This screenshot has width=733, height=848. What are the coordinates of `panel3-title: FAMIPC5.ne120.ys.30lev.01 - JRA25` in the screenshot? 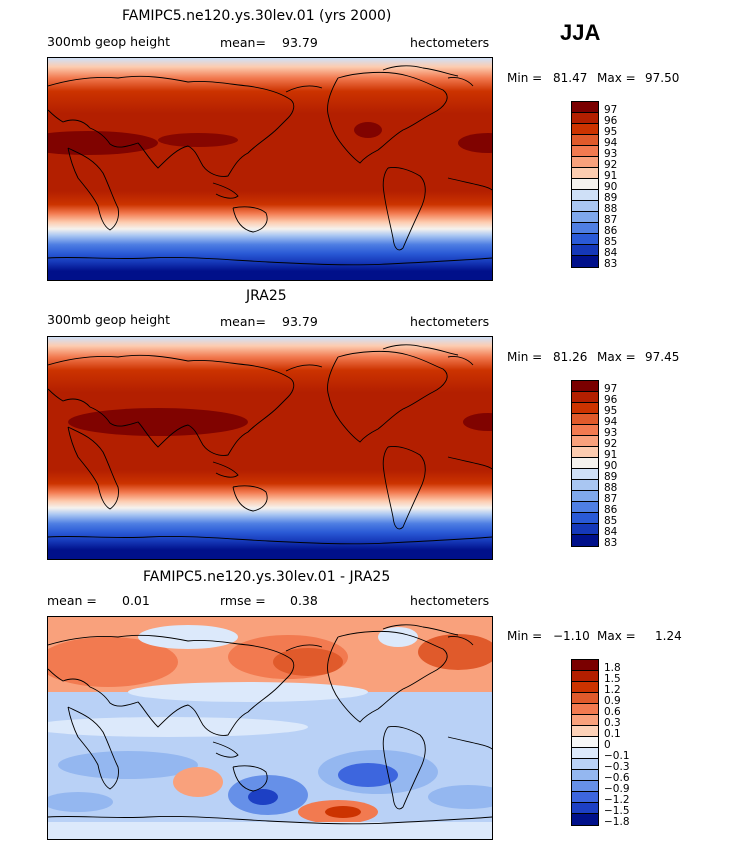 It's located at (267, 577).